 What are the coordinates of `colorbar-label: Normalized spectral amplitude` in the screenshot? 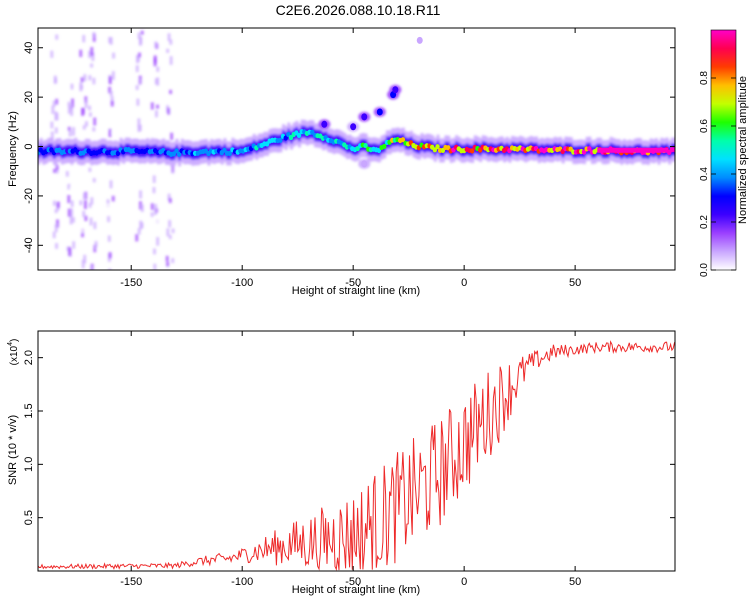 It's located at (743, 150).